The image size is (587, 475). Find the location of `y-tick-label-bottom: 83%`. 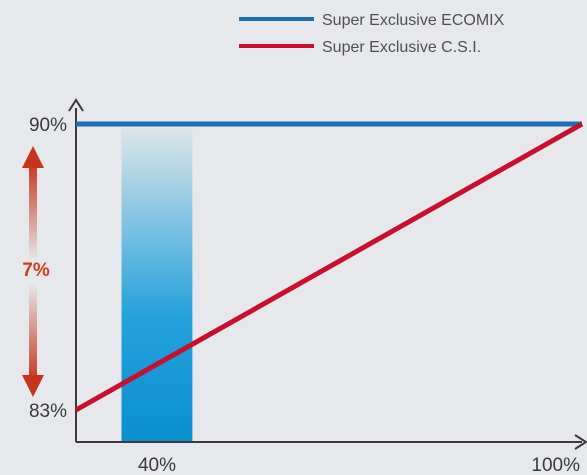

y-tick-label-bottom: 83% is located at coordinates (48, 411).